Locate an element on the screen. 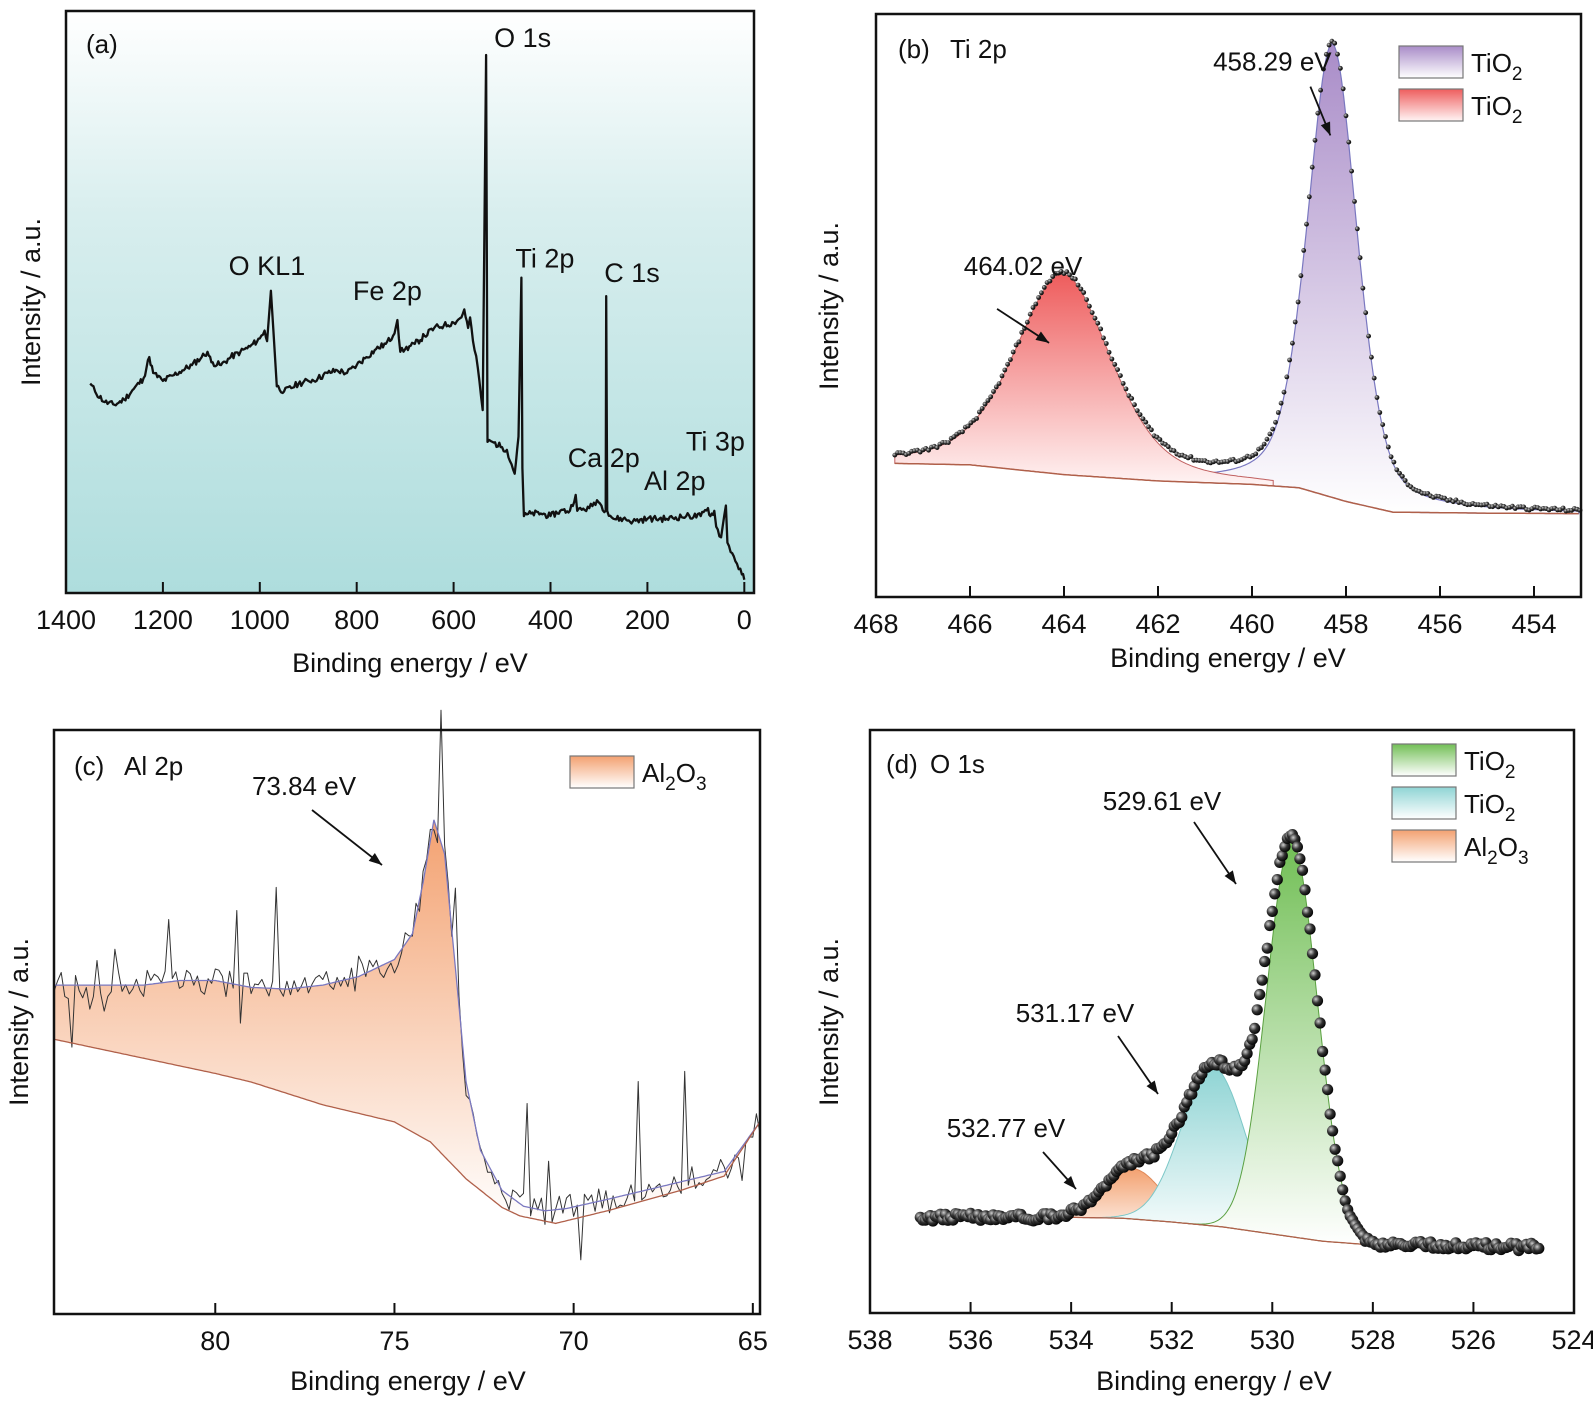  series-layer is located at coordinates (1237, 276).